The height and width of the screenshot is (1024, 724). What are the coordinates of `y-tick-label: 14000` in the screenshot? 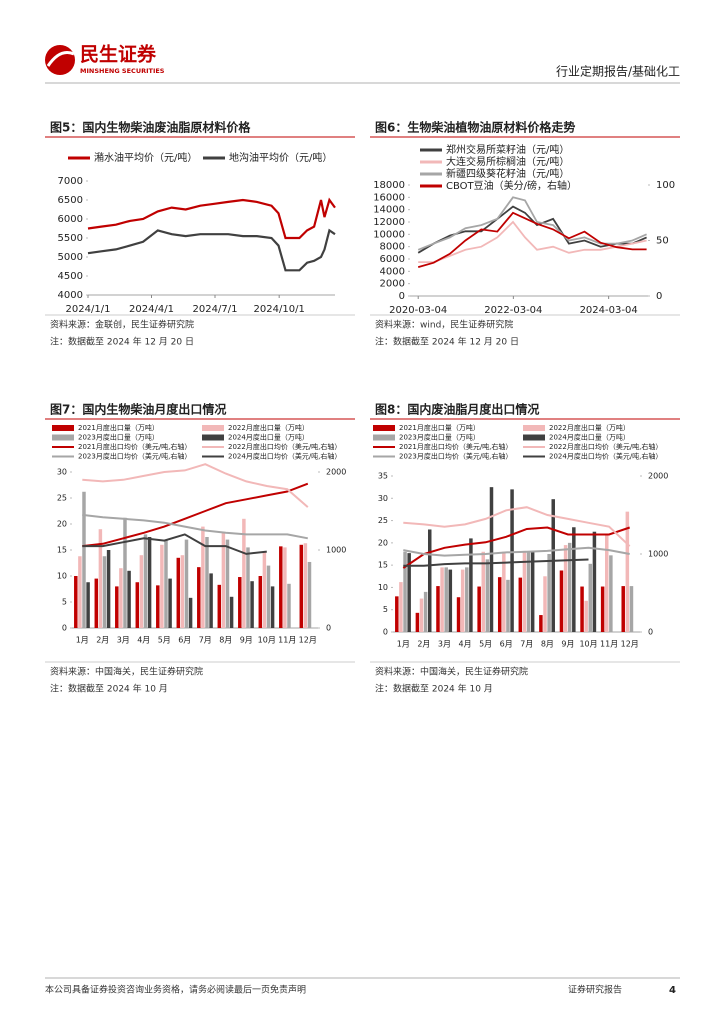 It's located at (389, 210).